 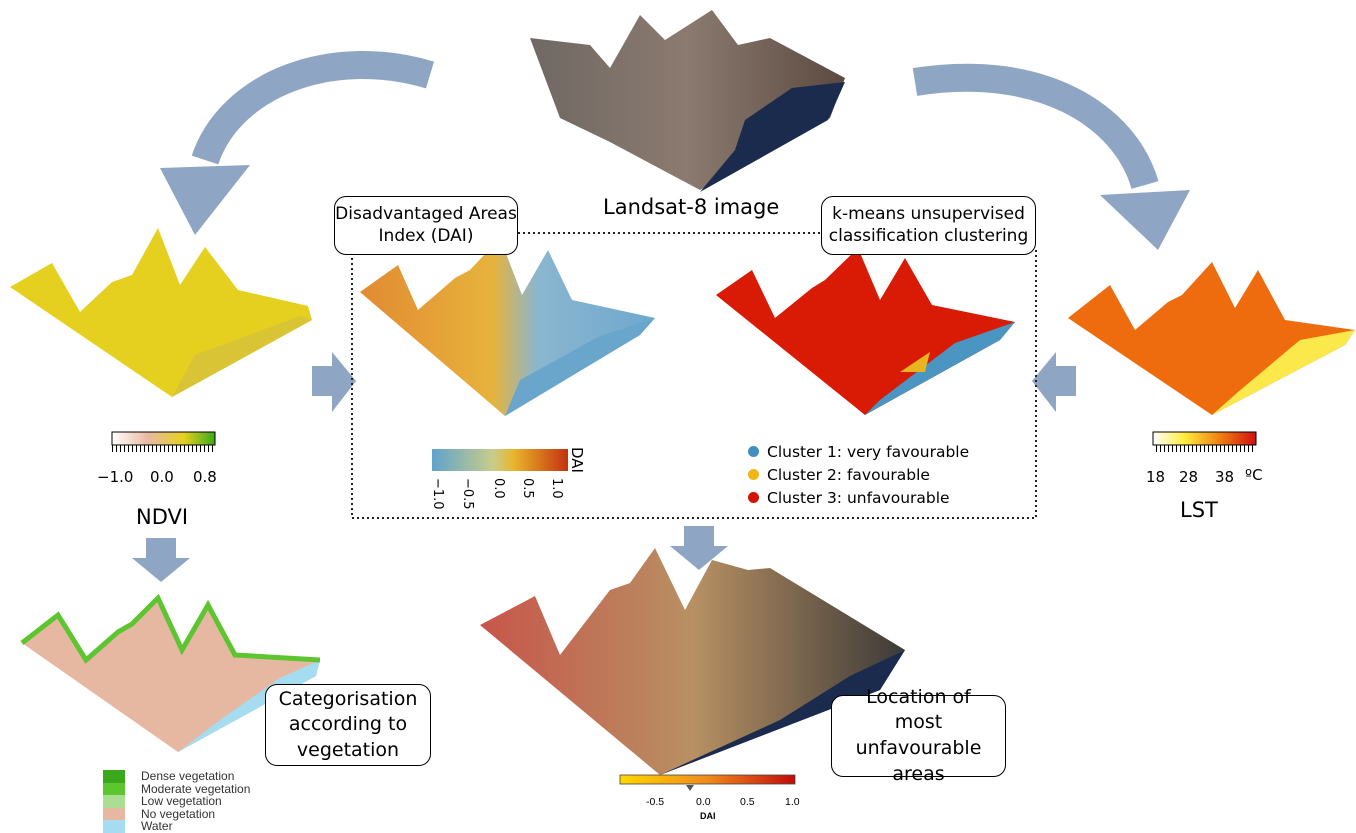 What do you see at coordinates (162, 477) in the screenshot?
I see `ndvi-tick-mid: 0.0` at bounding box center [162, 477].